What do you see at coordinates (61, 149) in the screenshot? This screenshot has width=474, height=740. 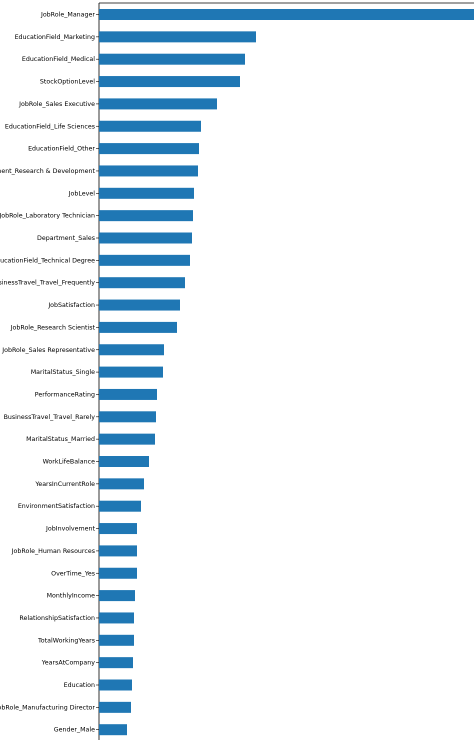 I see `y-tick-label: EducationField_Other` at bounding box center [61, 149].